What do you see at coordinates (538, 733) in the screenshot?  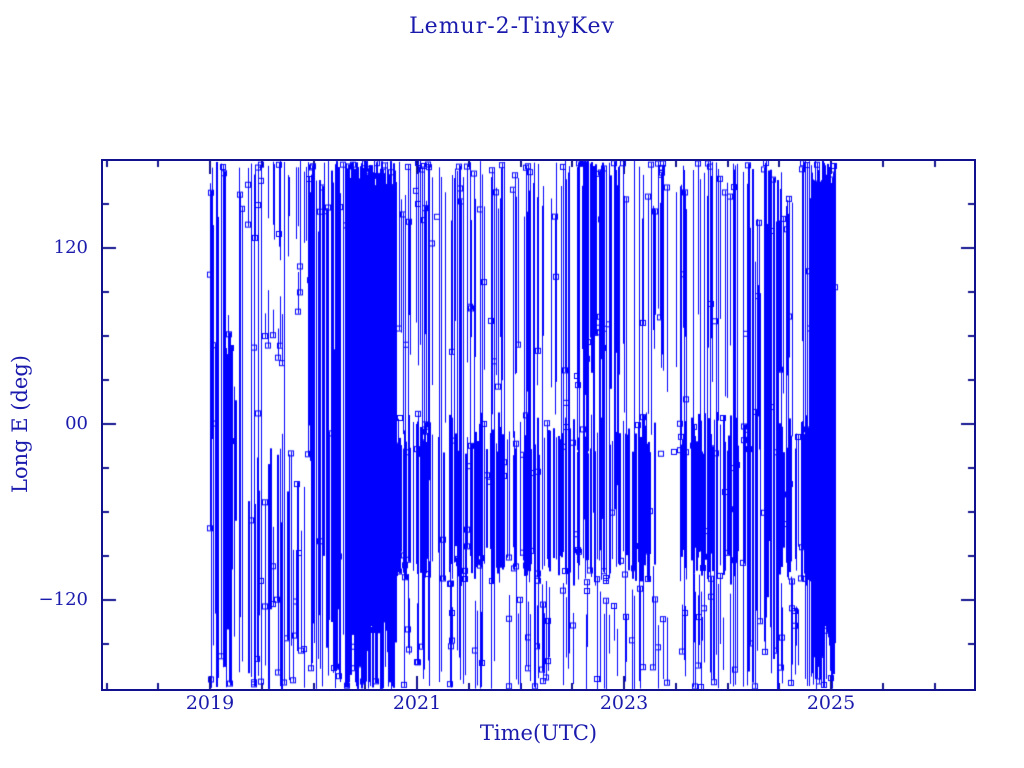 I see `x-axis-label: Time(UTC)` at bounding box center [538, 733].